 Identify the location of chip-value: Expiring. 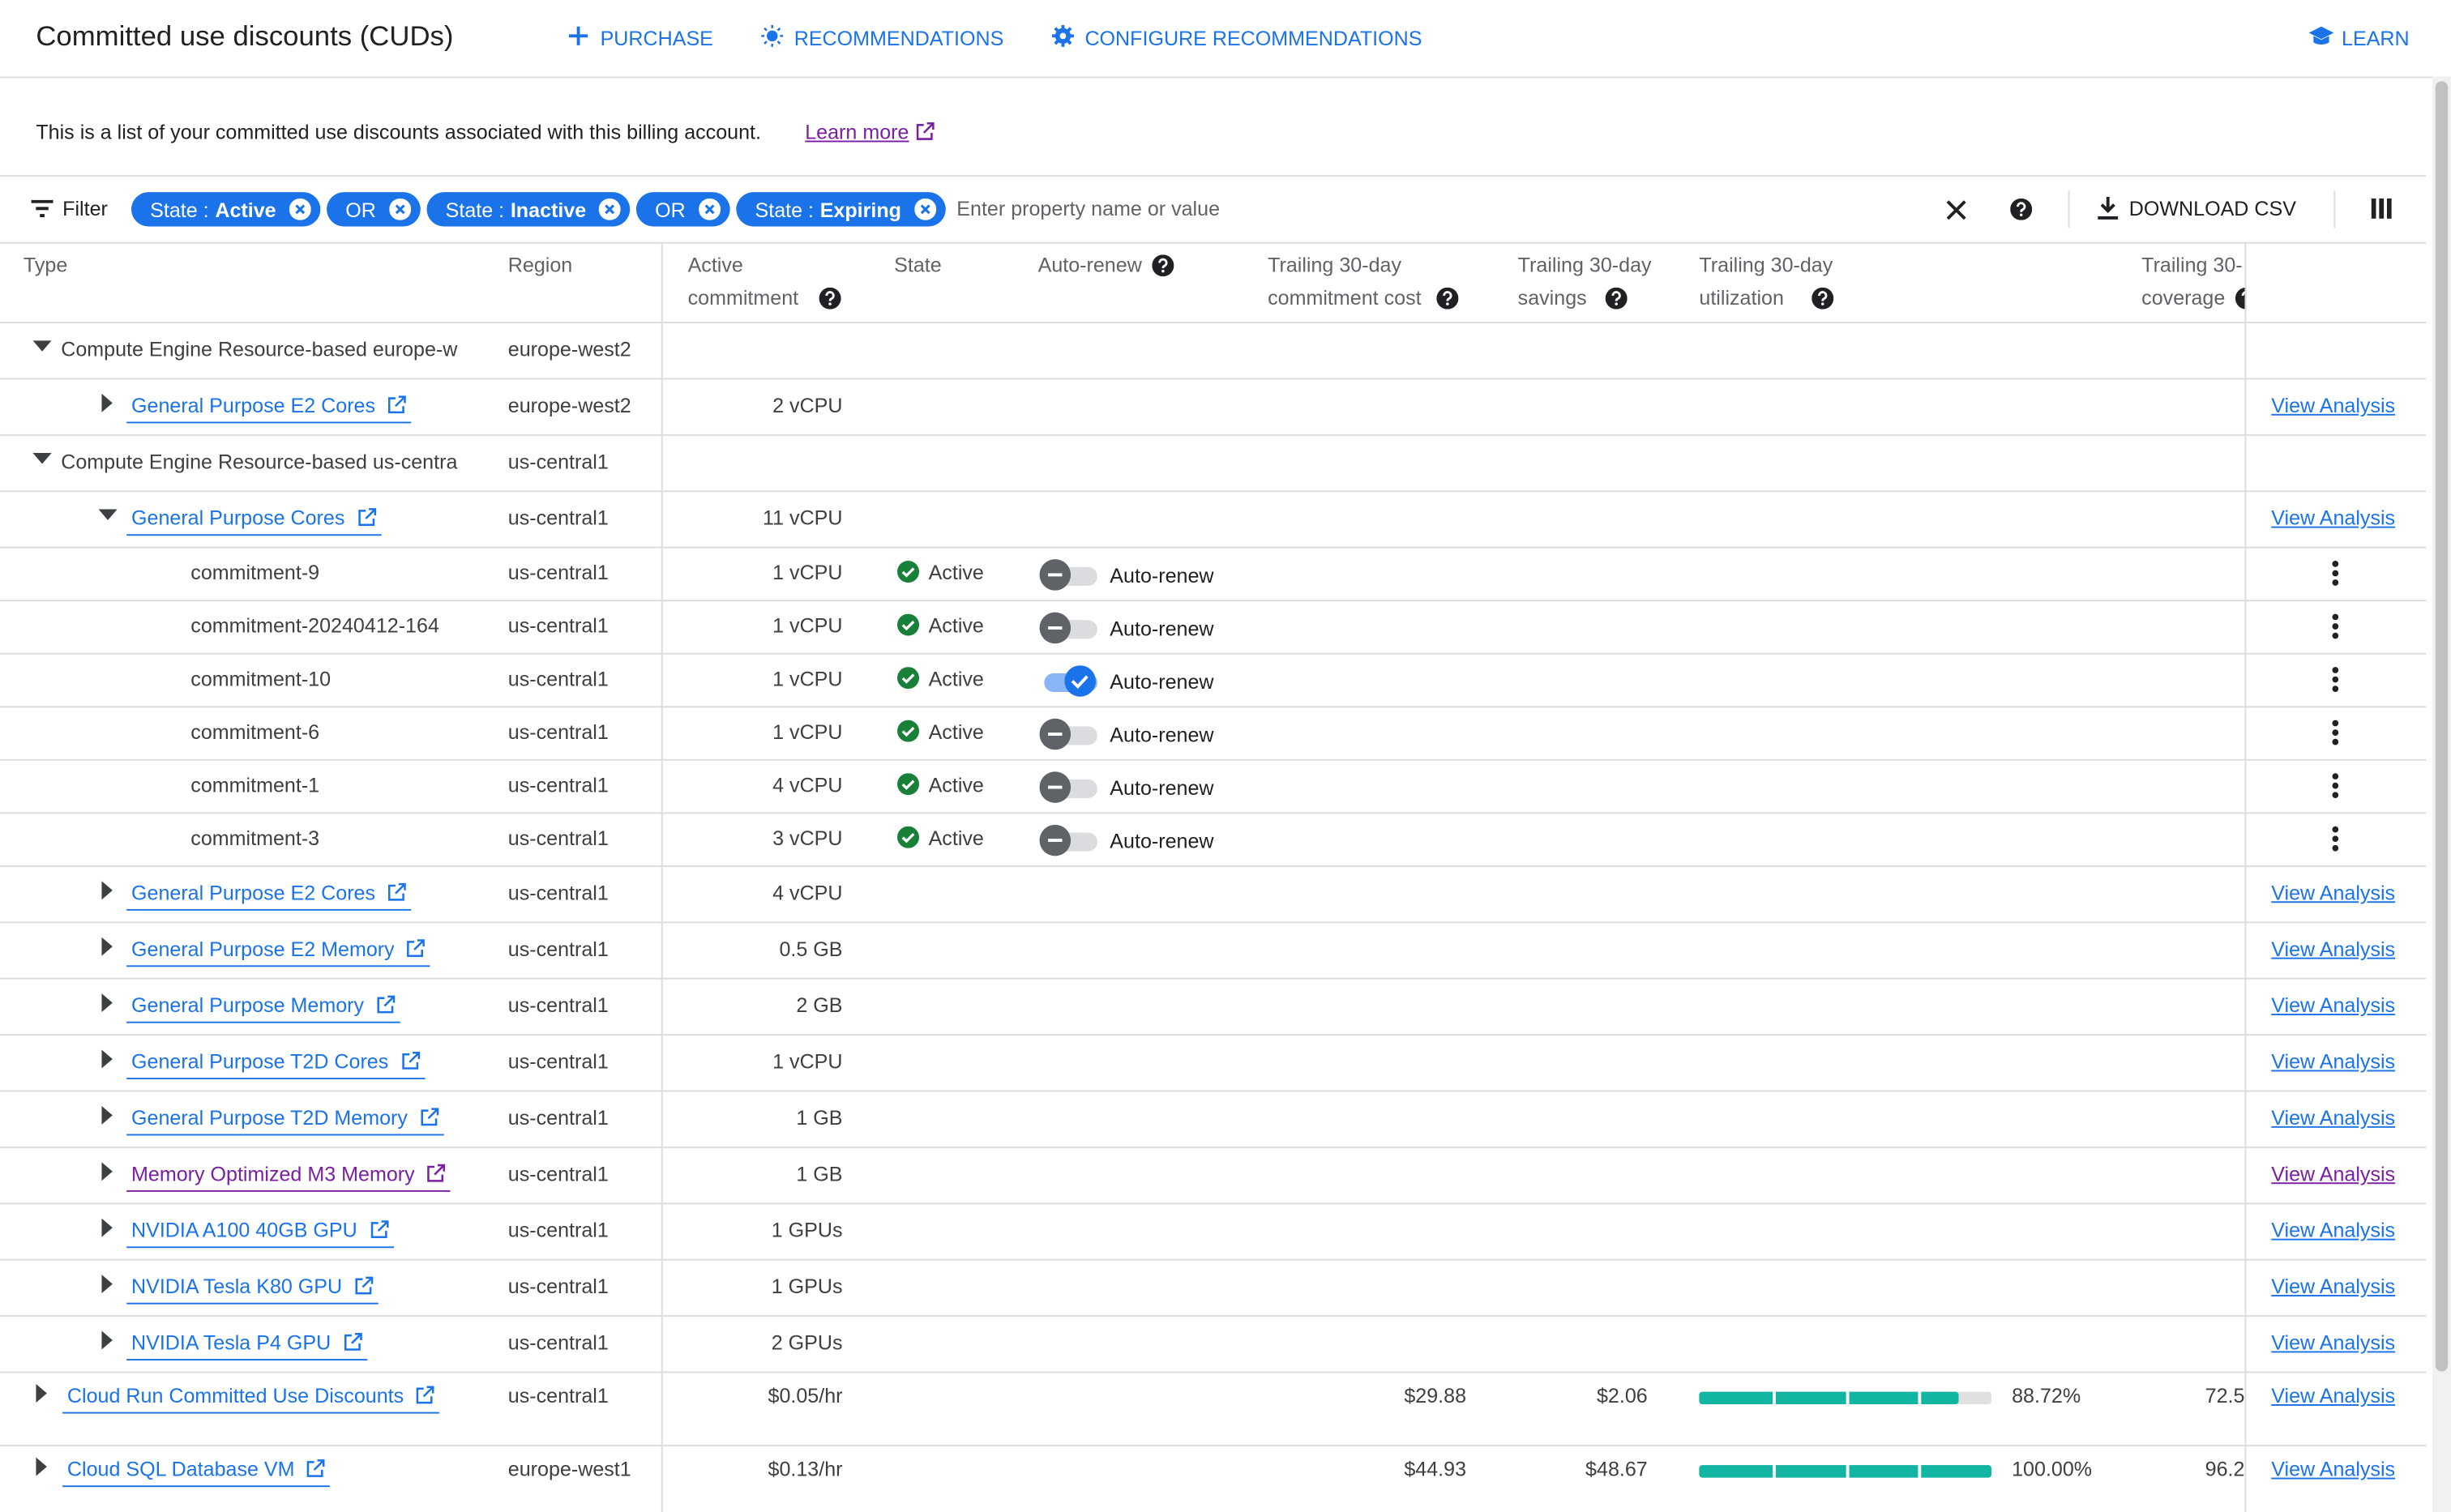
(861, 209).